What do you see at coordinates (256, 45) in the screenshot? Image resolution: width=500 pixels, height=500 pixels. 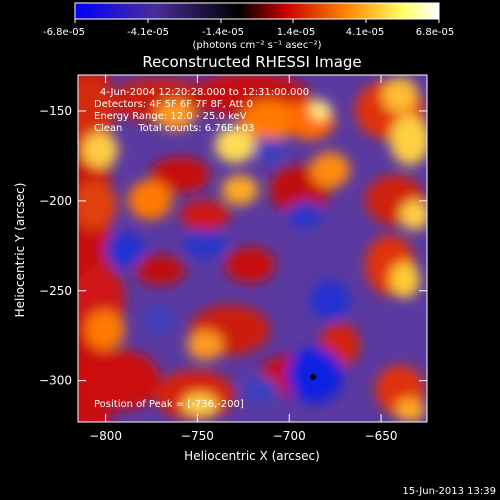 I see `colorbar-unit: (photons cm⁻² s⁻¹ asec⁻²)` at bounding box center [256, 45].